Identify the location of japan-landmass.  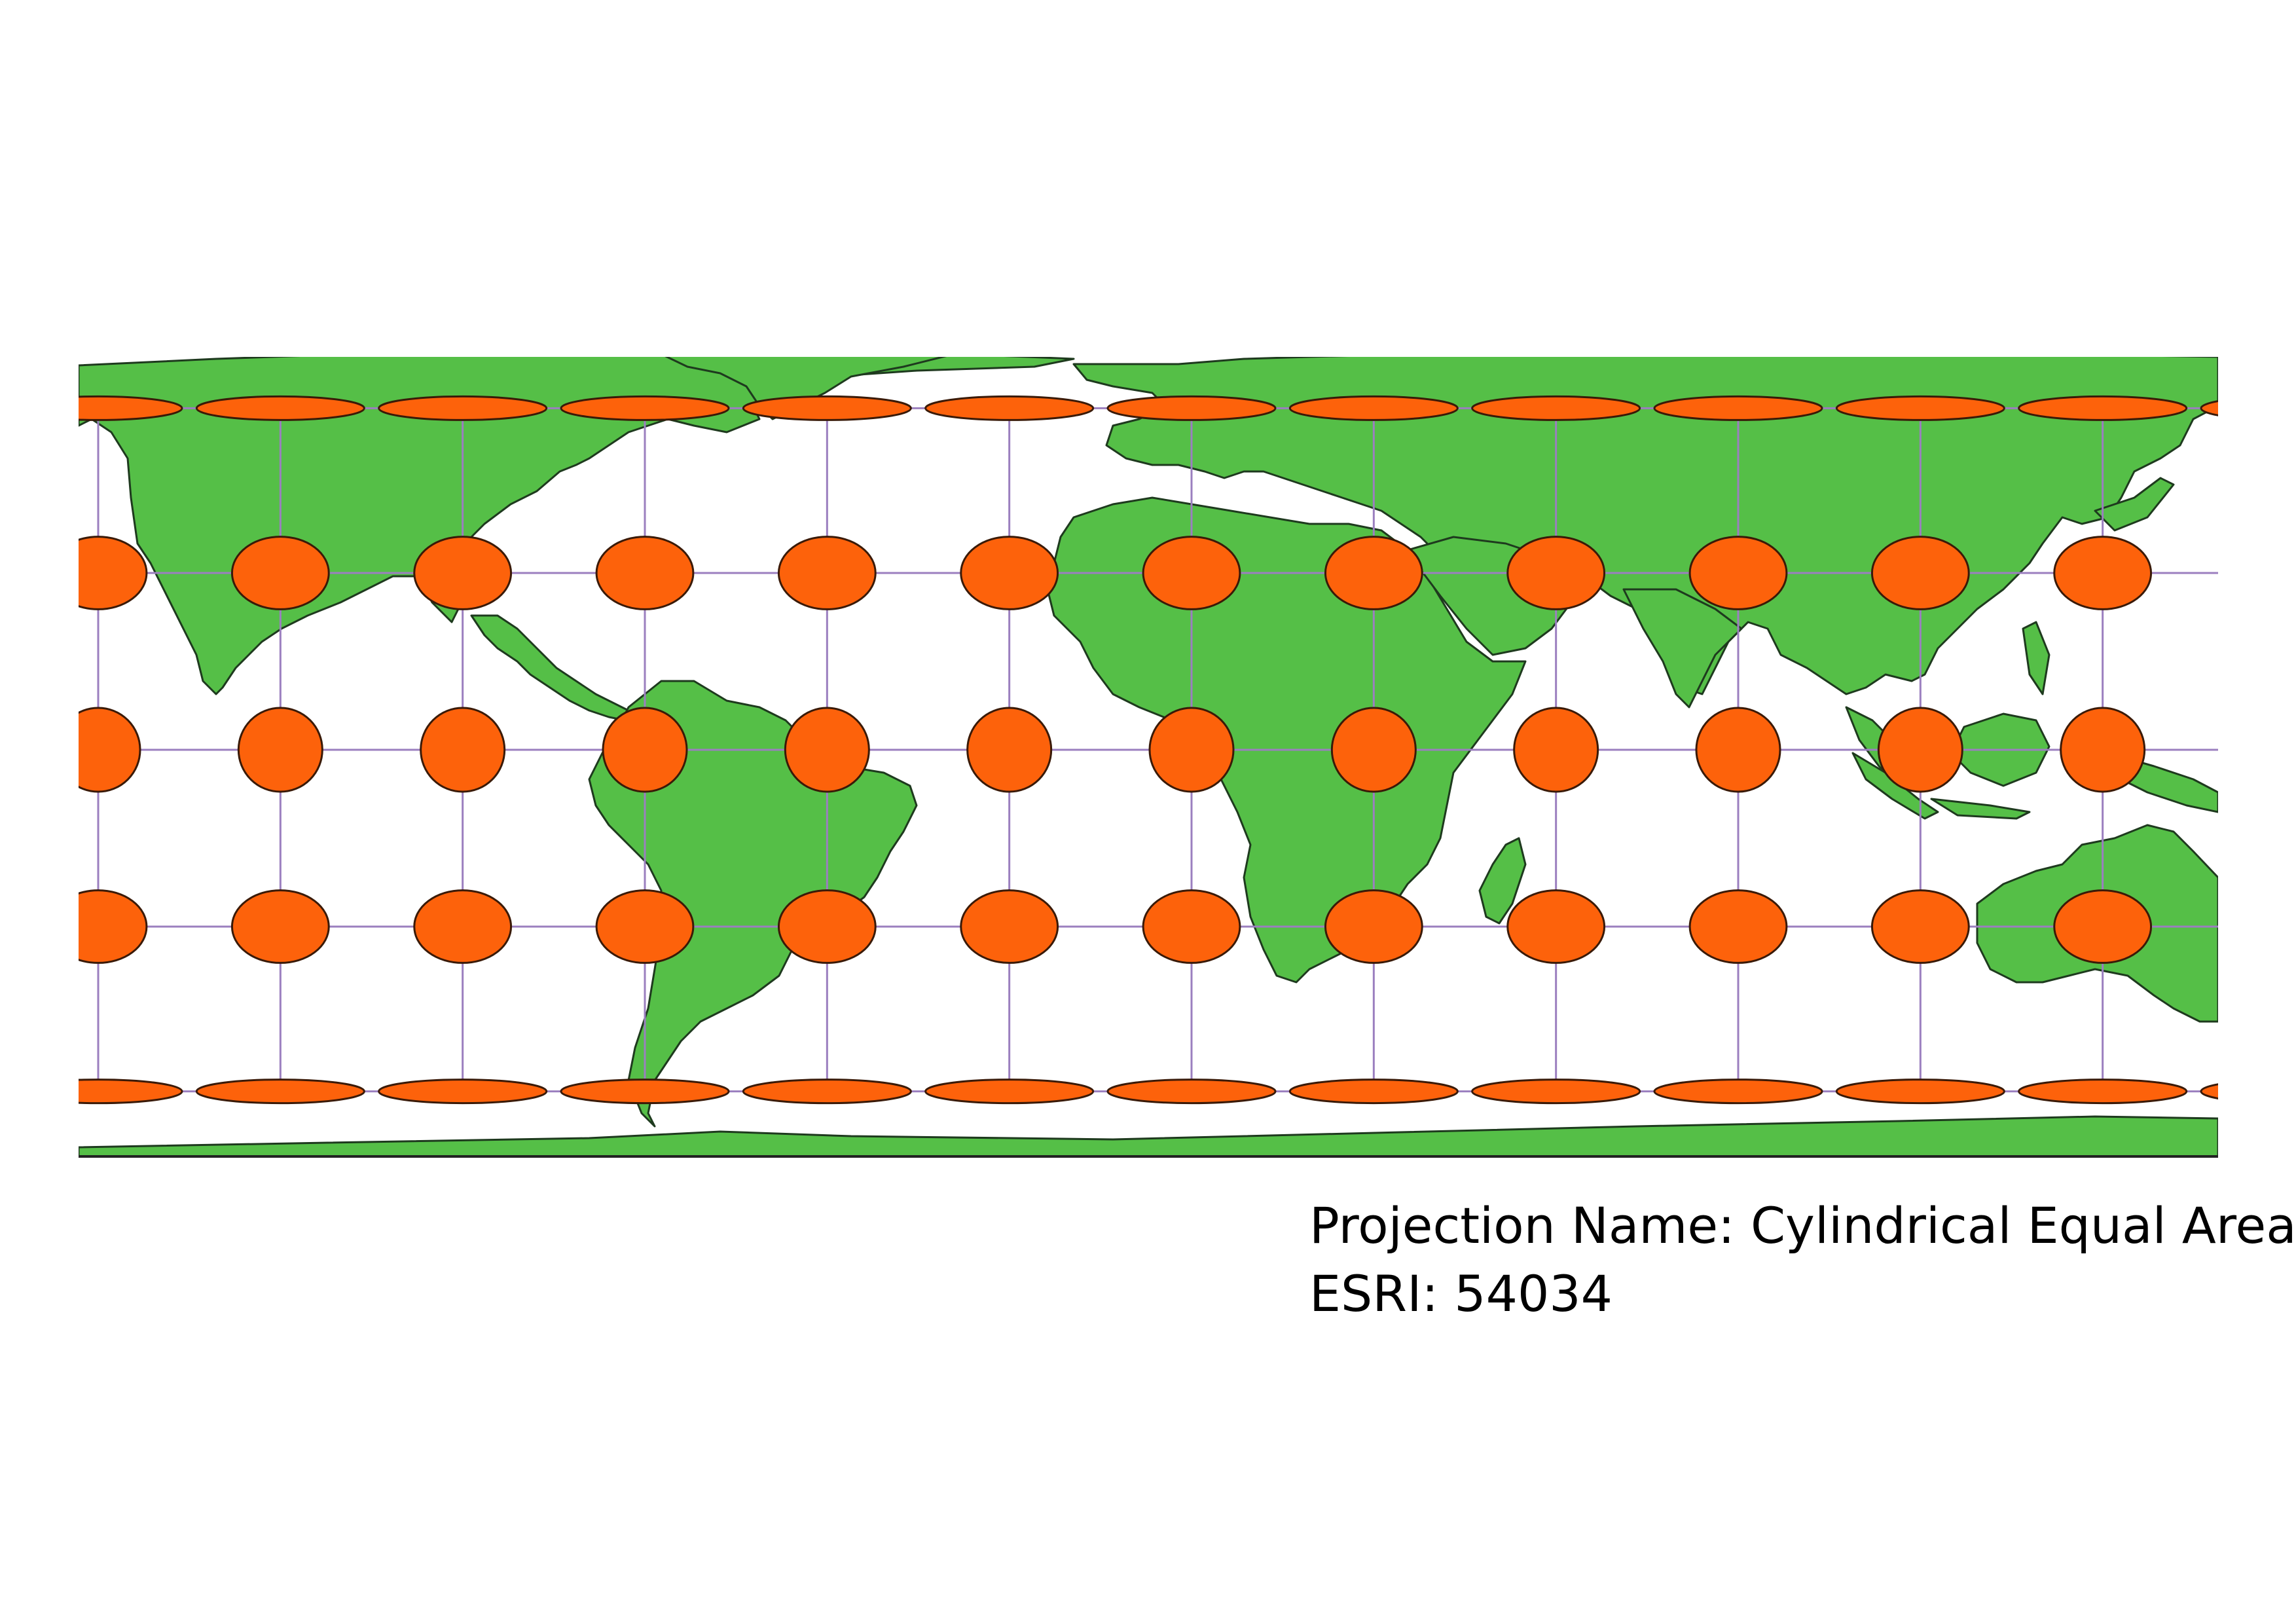
(2134, 504).